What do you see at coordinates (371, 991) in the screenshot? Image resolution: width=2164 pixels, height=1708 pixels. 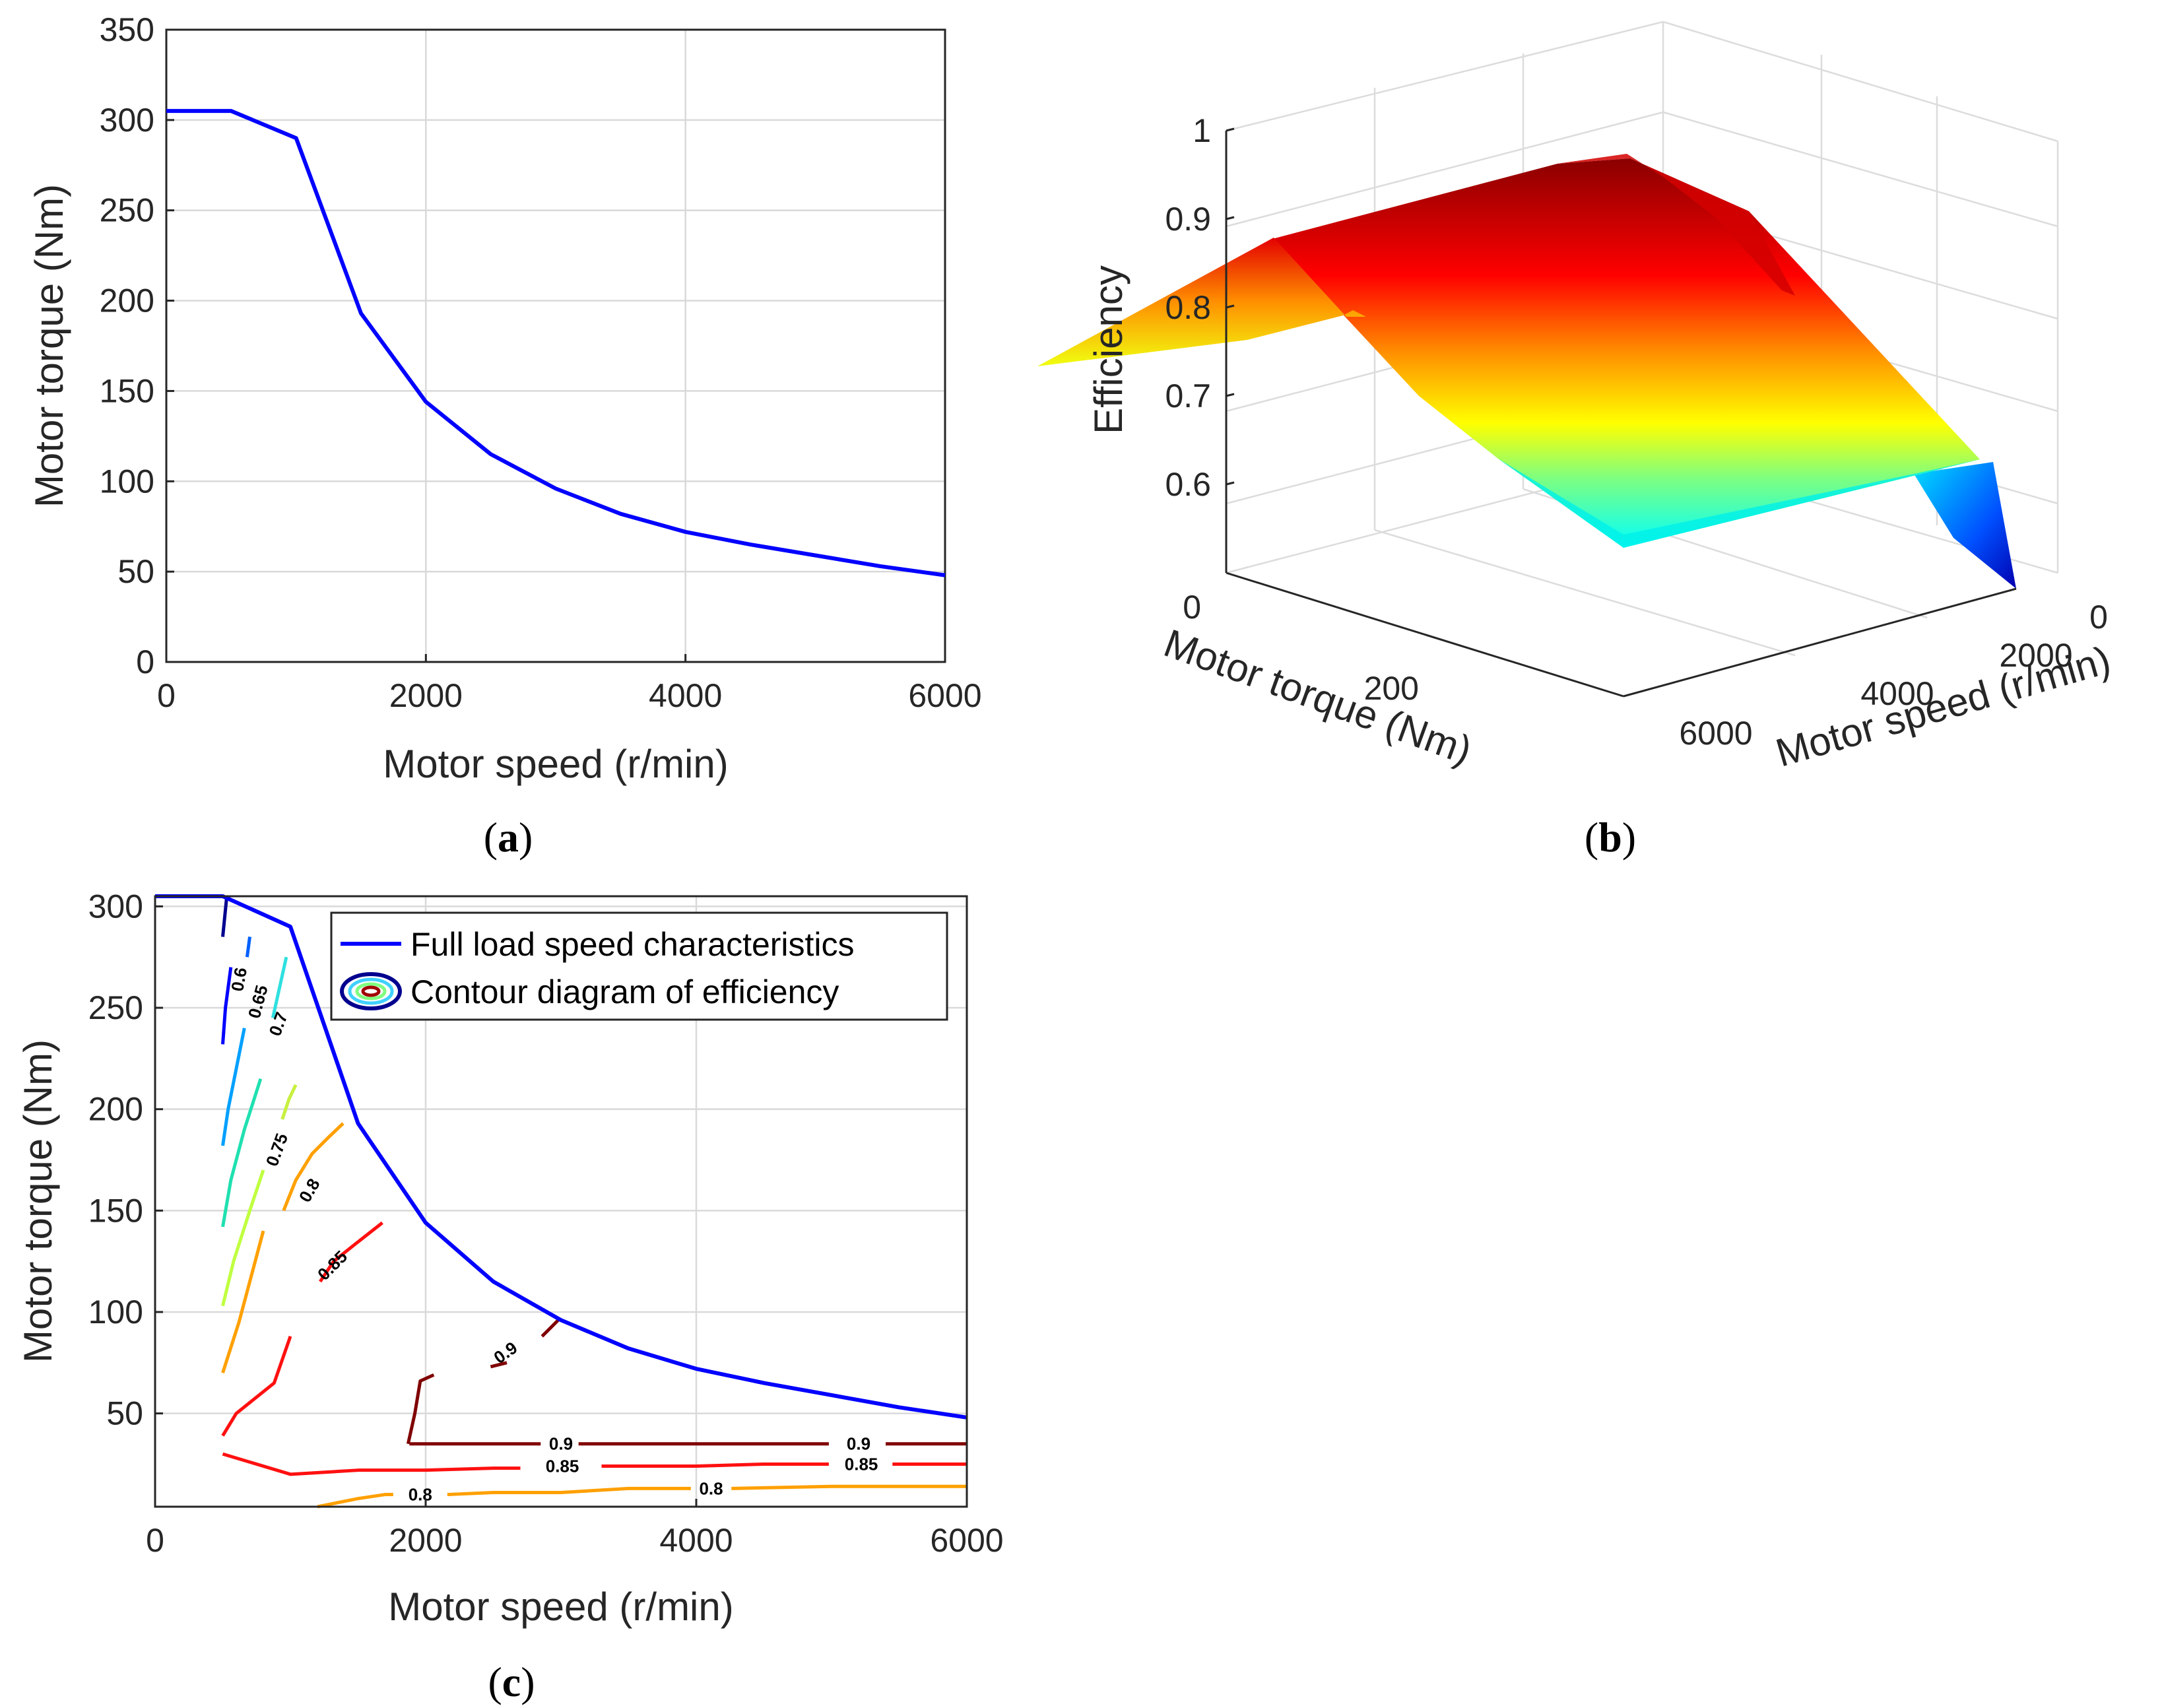 I see `legend-contour-swatch` at bounding box center [371, 991].